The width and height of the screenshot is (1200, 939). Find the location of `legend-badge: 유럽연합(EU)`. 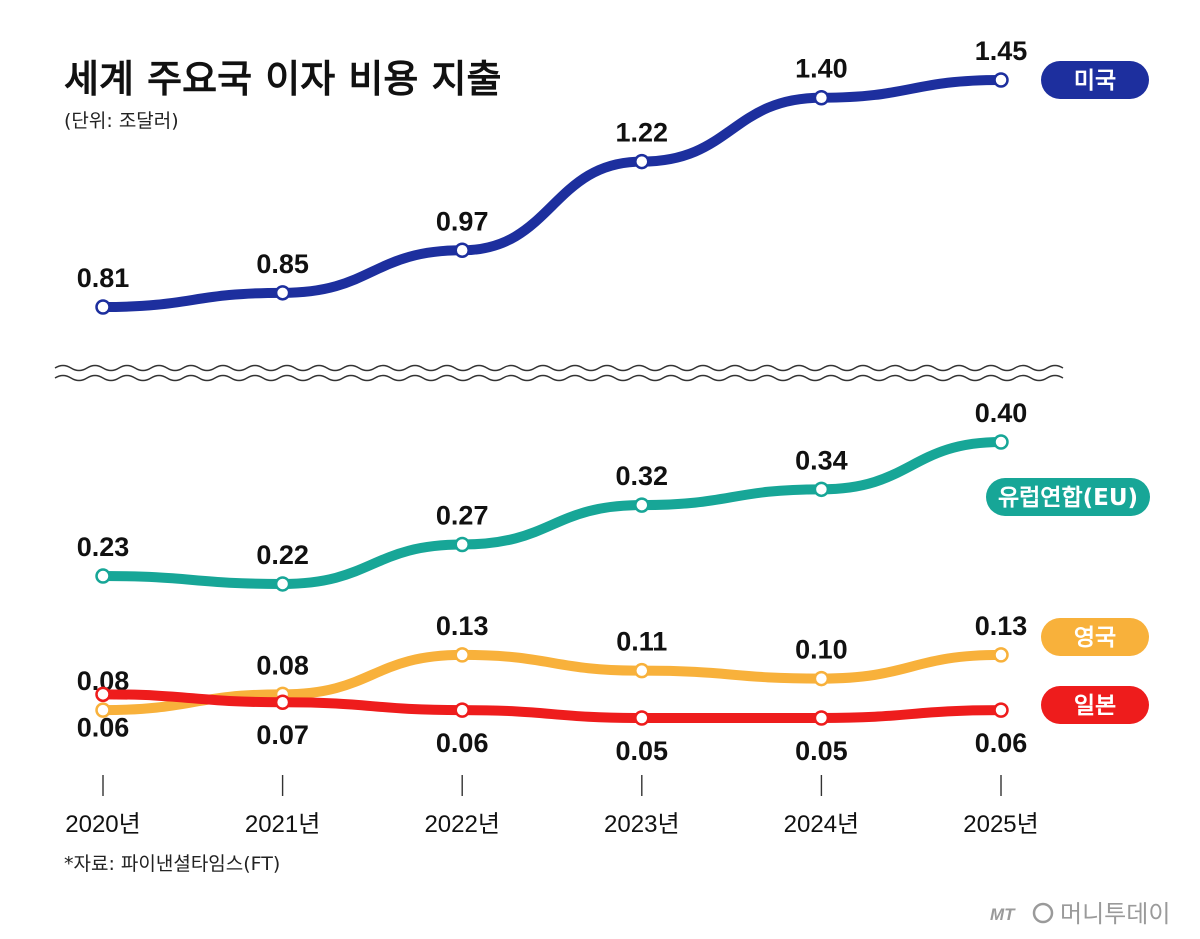

legend-badge: 유럽연합(EU) is located at coordinates (1068, 497).